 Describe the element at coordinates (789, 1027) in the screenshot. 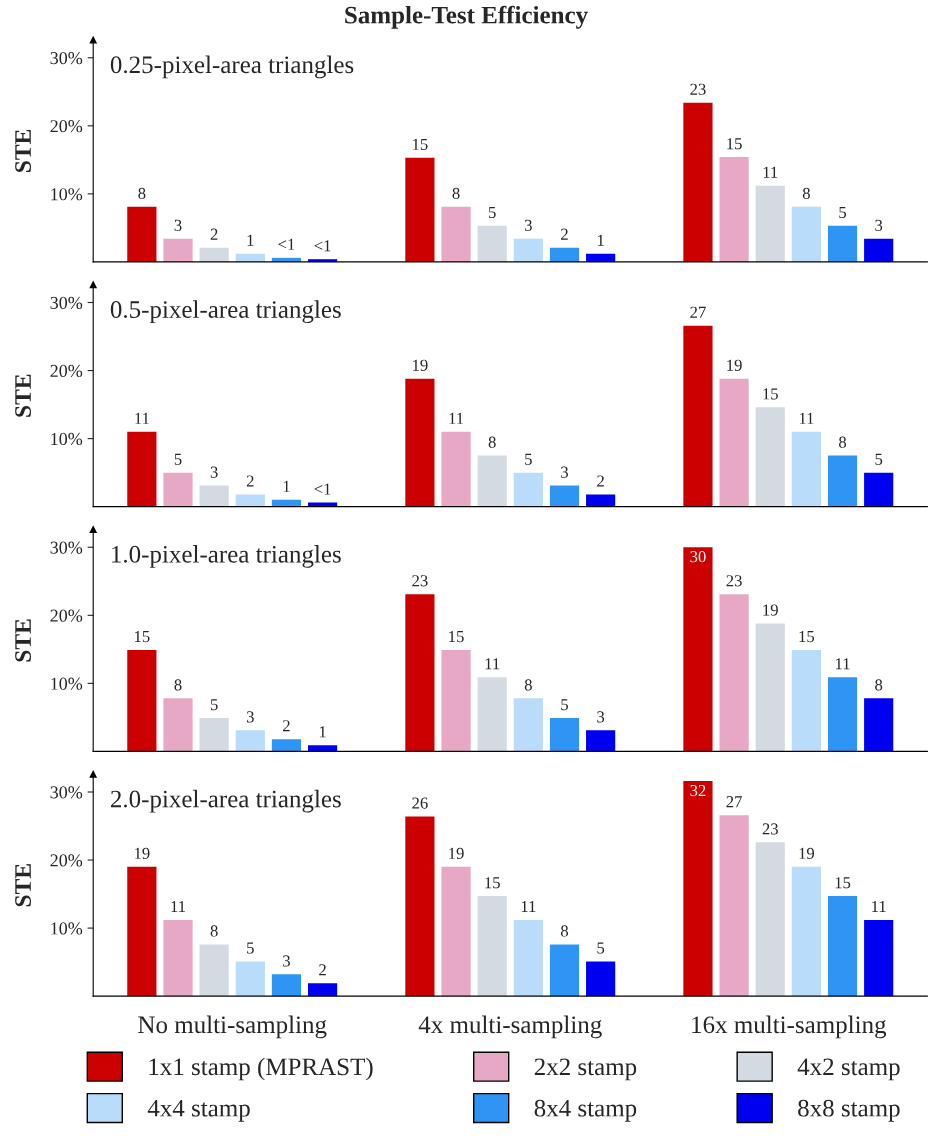

I see `x-tick-label: 16x multi-sampling` at that location.